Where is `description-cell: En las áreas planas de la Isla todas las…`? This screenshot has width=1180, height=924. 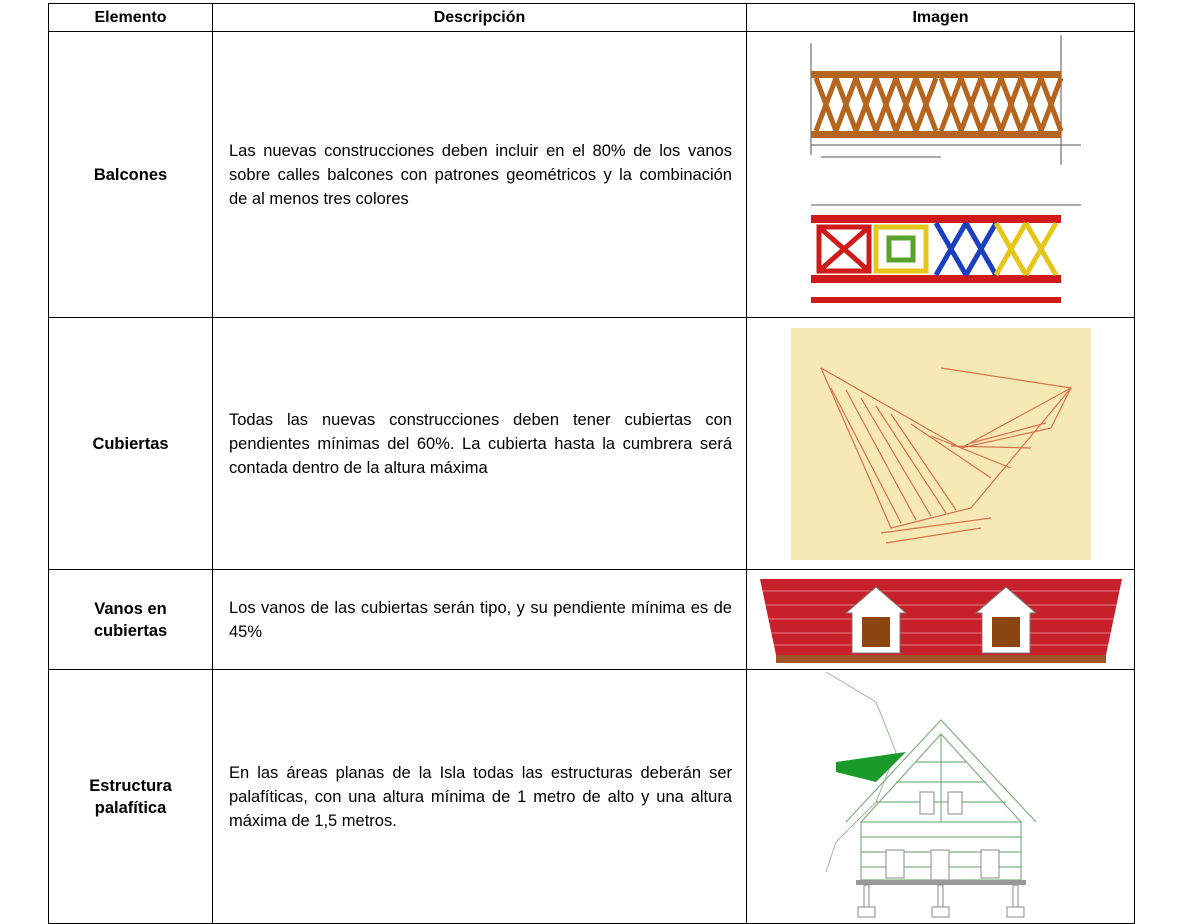
description-cell: En las áreas planas de la Isla todas las… is located at coordinates (479, 796).